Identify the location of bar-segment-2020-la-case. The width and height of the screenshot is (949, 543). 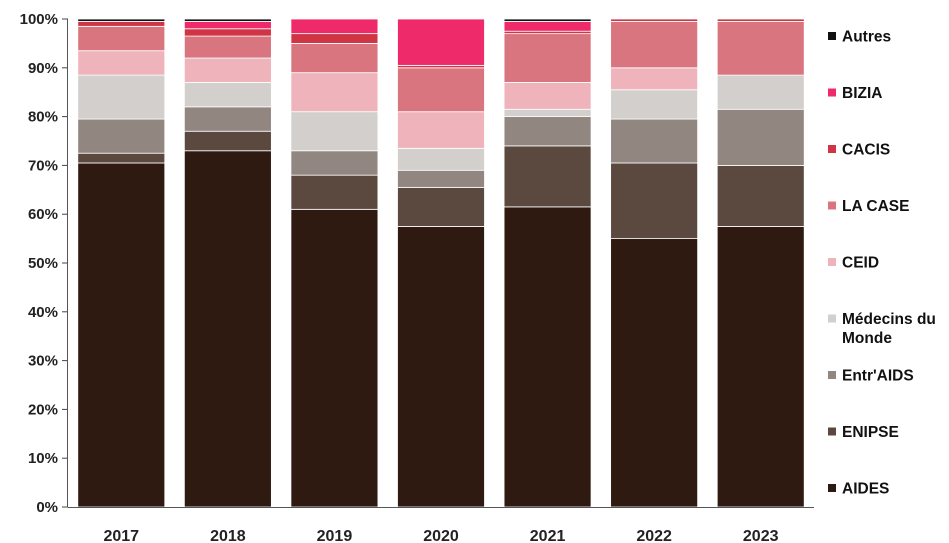
(441, 90).